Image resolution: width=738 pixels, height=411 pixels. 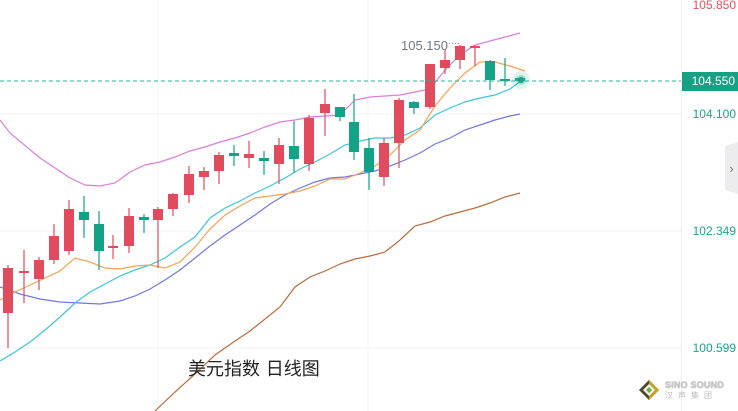 What do you see at coordinates (714, 231) in the screenshot?
I see `axis-tick-102349: 102.349` at bounding box center [714, 231].